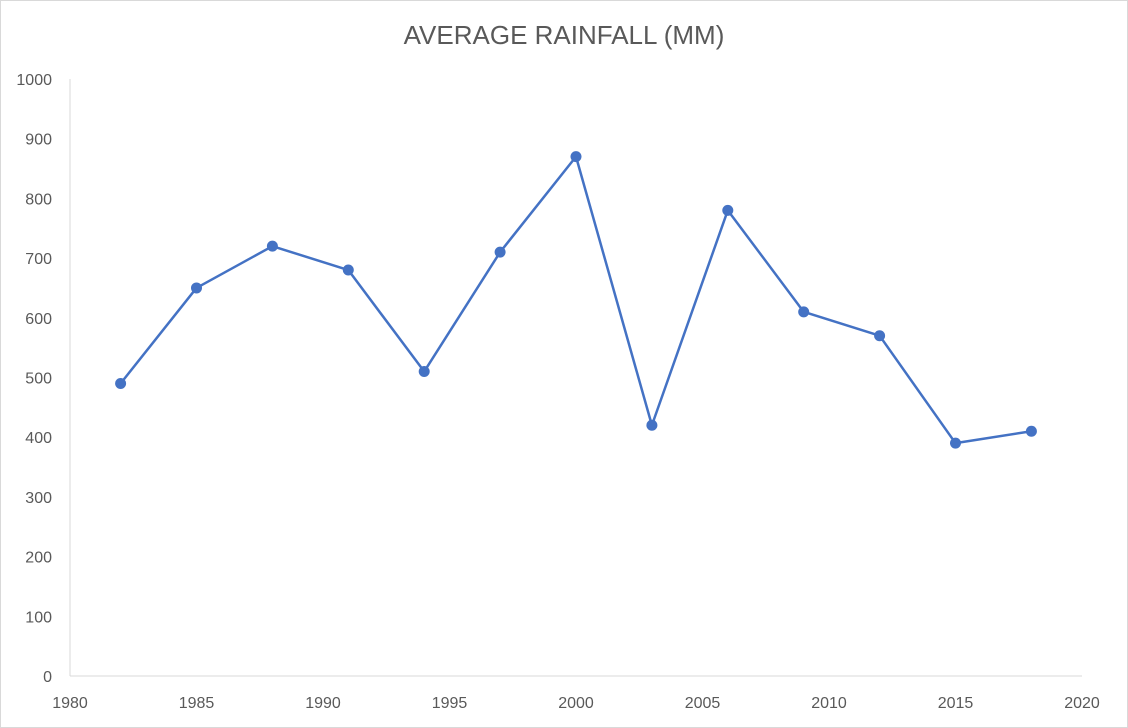 The height and width of the screenshot is (728, 1128). Describe the element at coordinates (38, 199) in the screenshot. I see `y-tick-label: 800` at that location.